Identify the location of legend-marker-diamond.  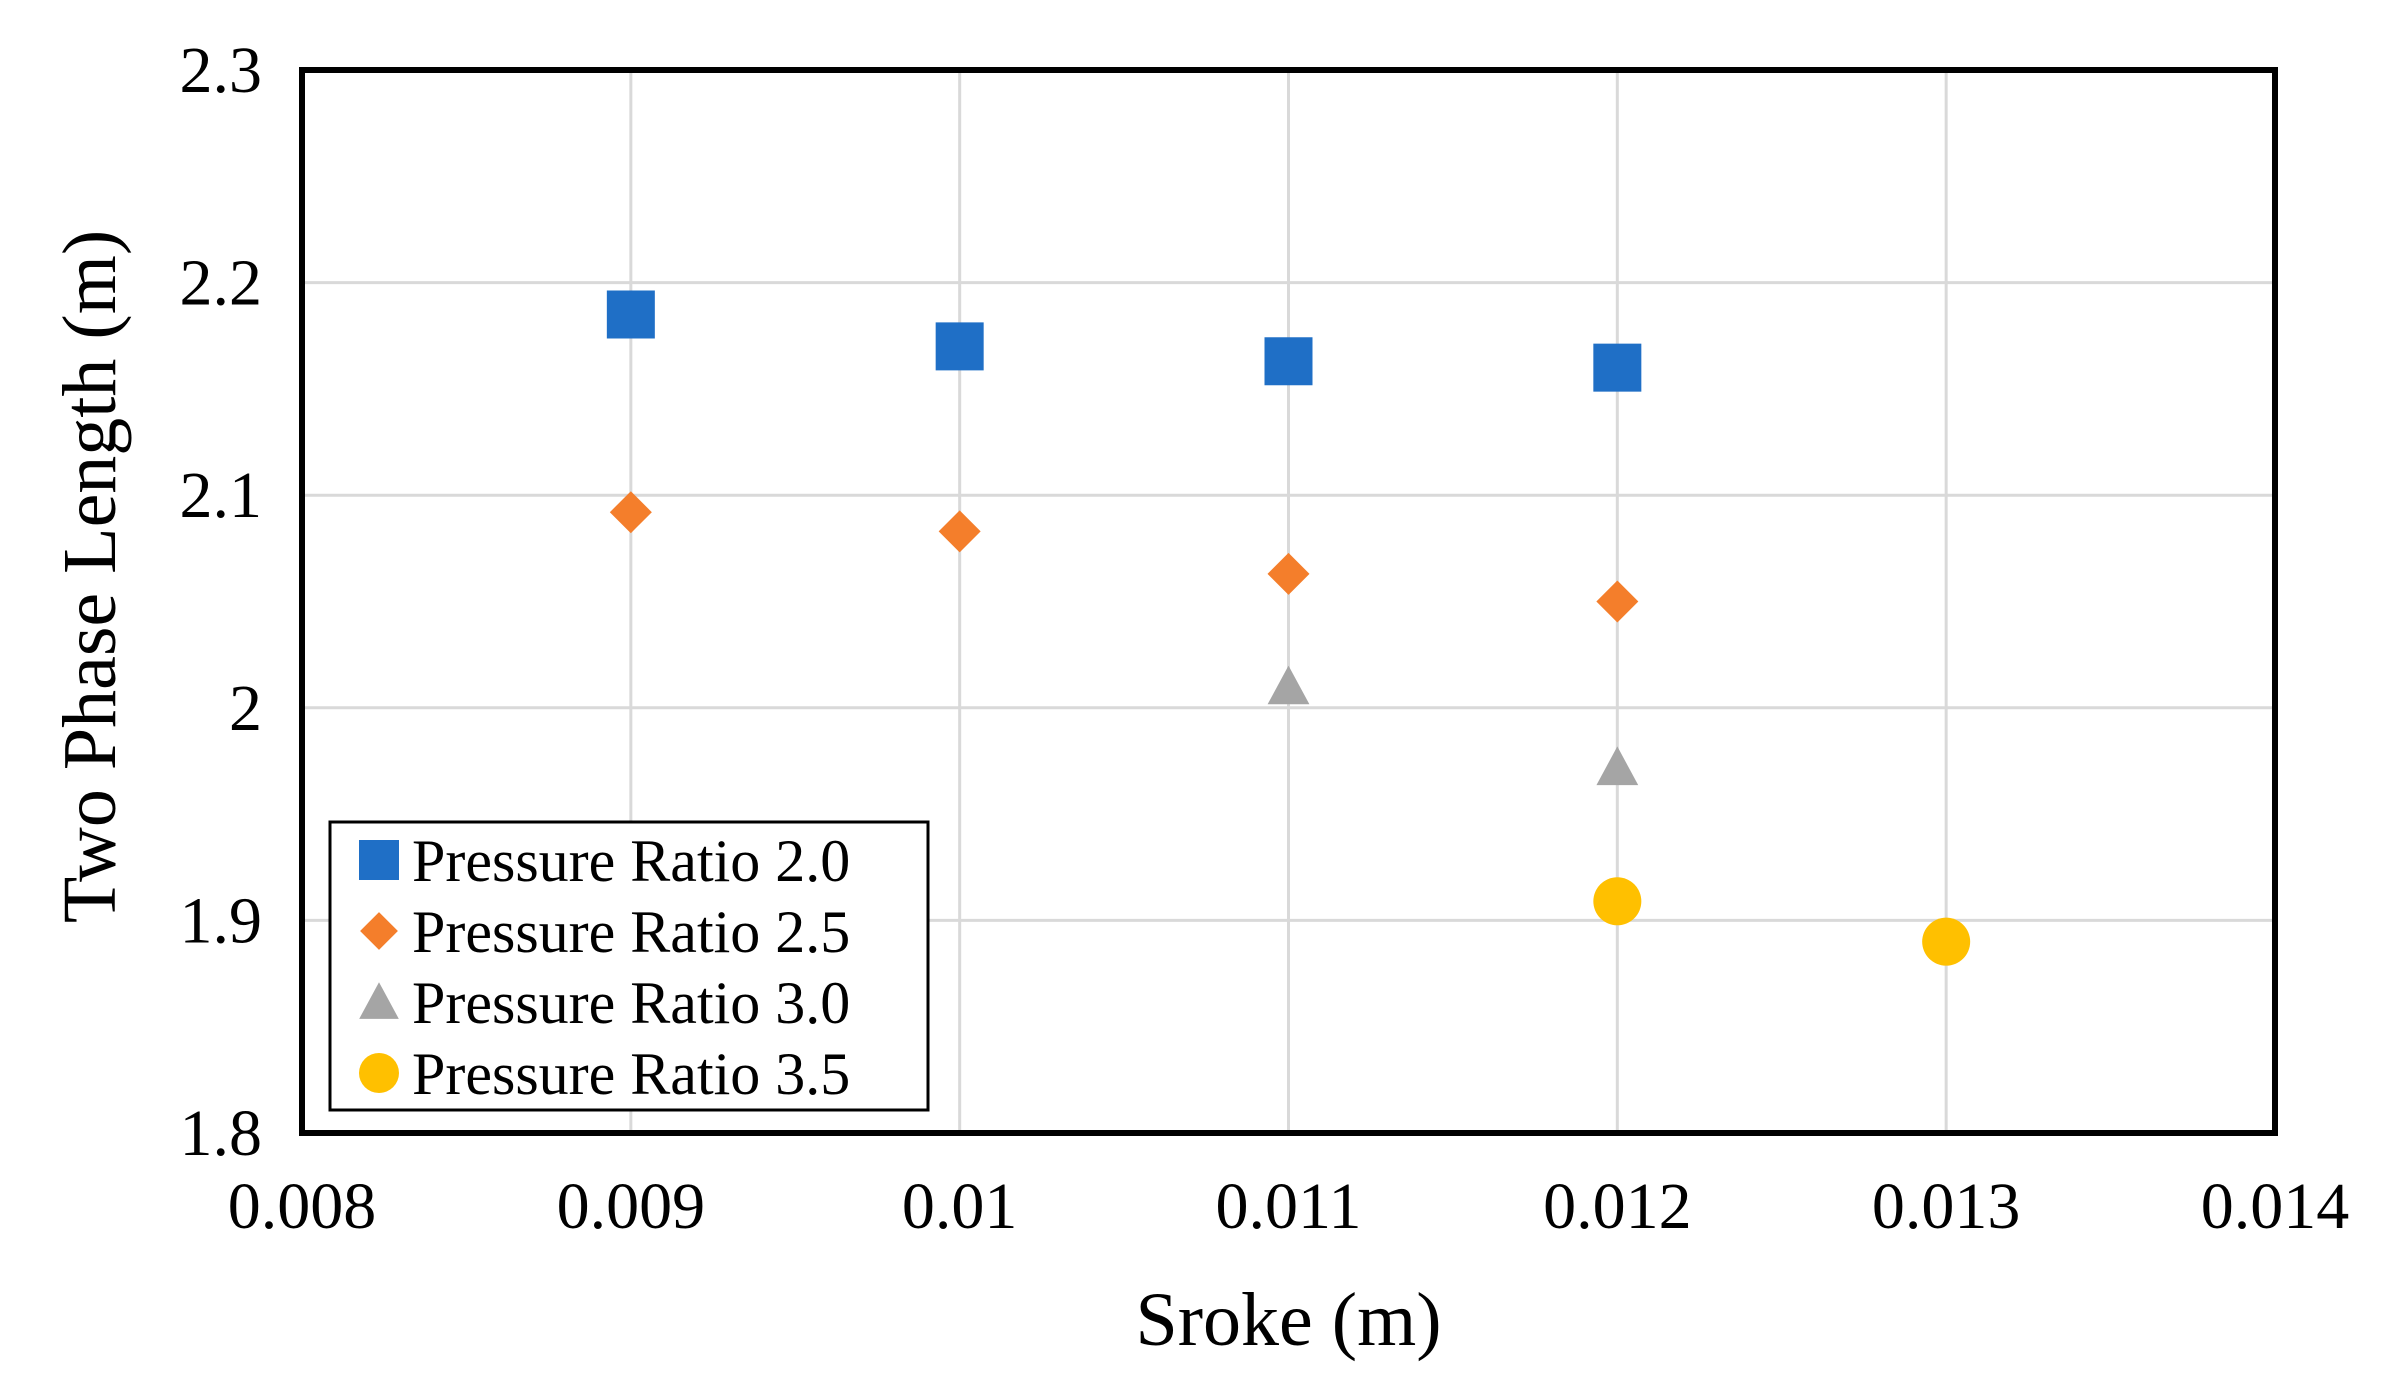
(379, 931).